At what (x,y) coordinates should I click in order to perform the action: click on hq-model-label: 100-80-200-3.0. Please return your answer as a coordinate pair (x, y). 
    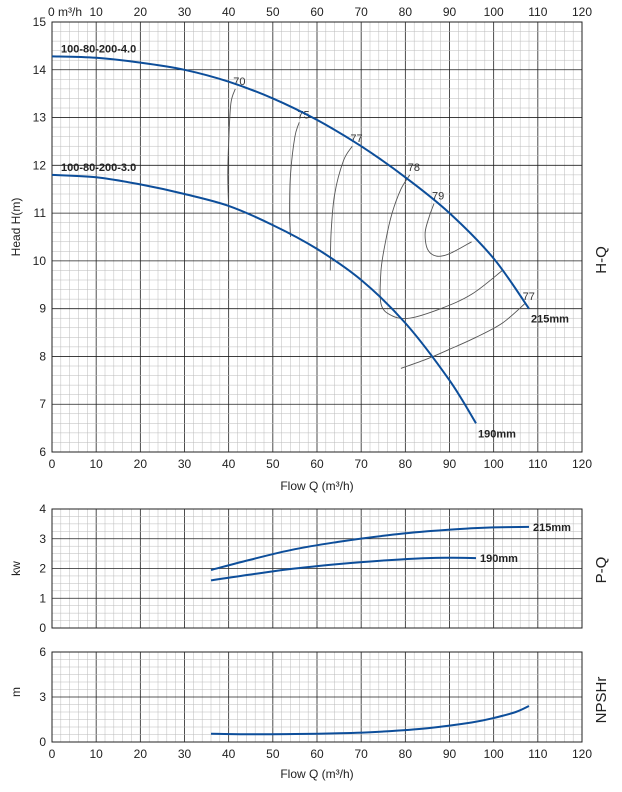
    Looking at the image, I should click on (98, 168).